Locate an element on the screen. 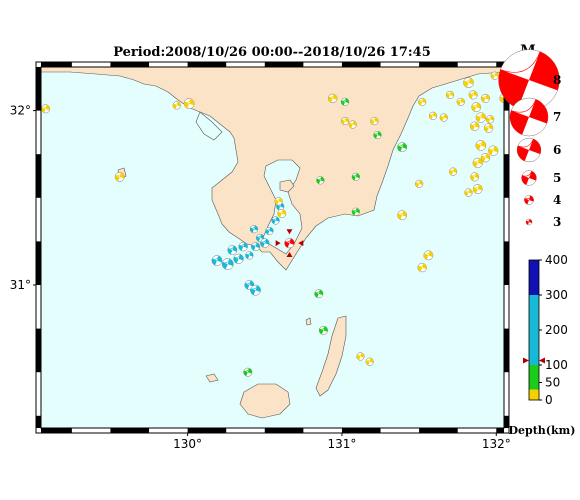 This screenshot has height=500, width=580. longitude-tick-label: 131° is located at coordinates (341, 444).